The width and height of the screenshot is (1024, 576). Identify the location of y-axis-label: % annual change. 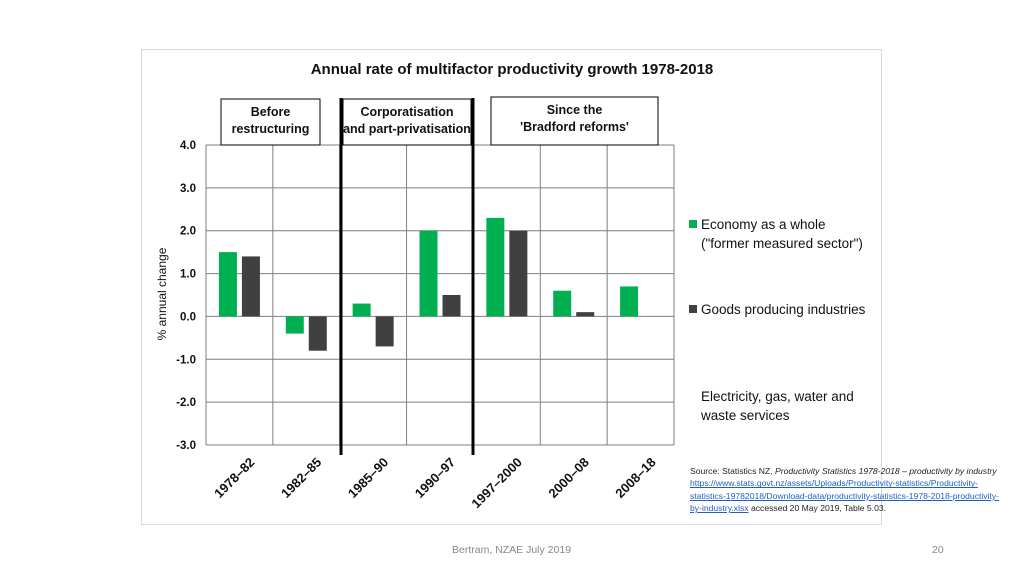
(162, 293).